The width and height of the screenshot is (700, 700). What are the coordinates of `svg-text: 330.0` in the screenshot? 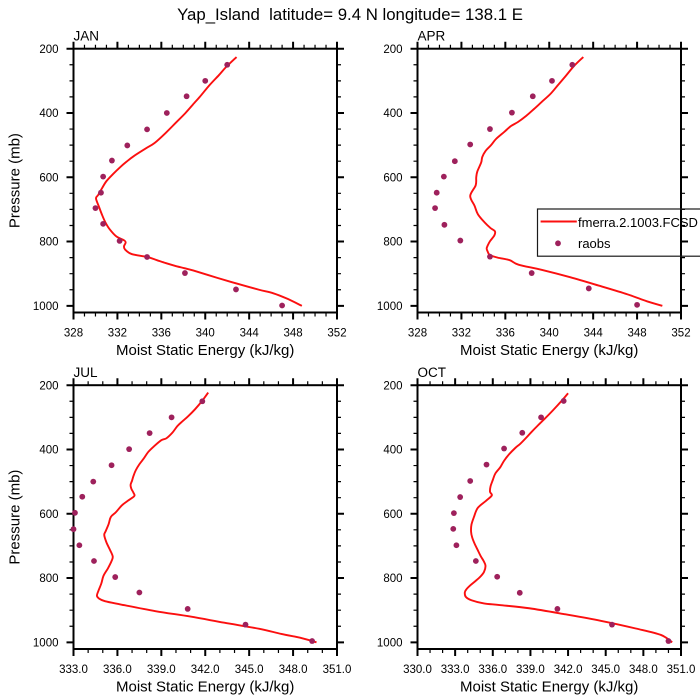 It's located at (417, 670).